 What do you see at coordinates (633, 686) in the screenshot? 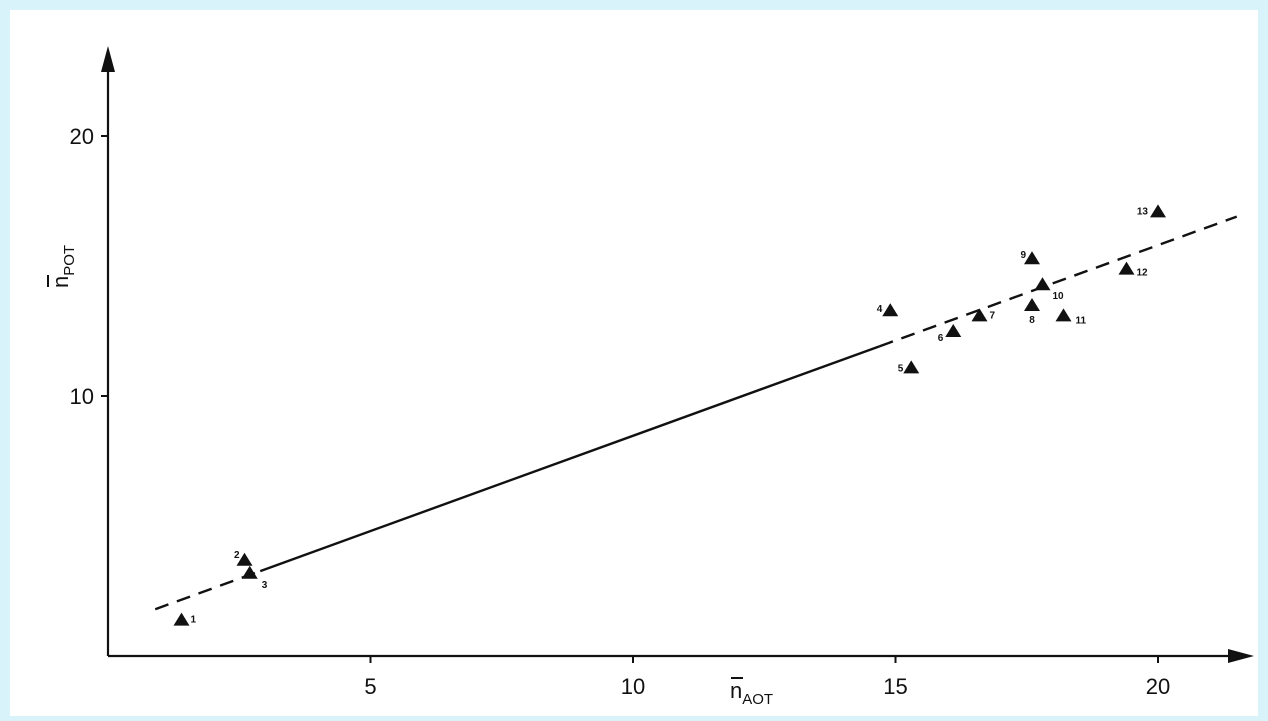
I see `x-tick-label: 10` at bounding box center [633, 686].